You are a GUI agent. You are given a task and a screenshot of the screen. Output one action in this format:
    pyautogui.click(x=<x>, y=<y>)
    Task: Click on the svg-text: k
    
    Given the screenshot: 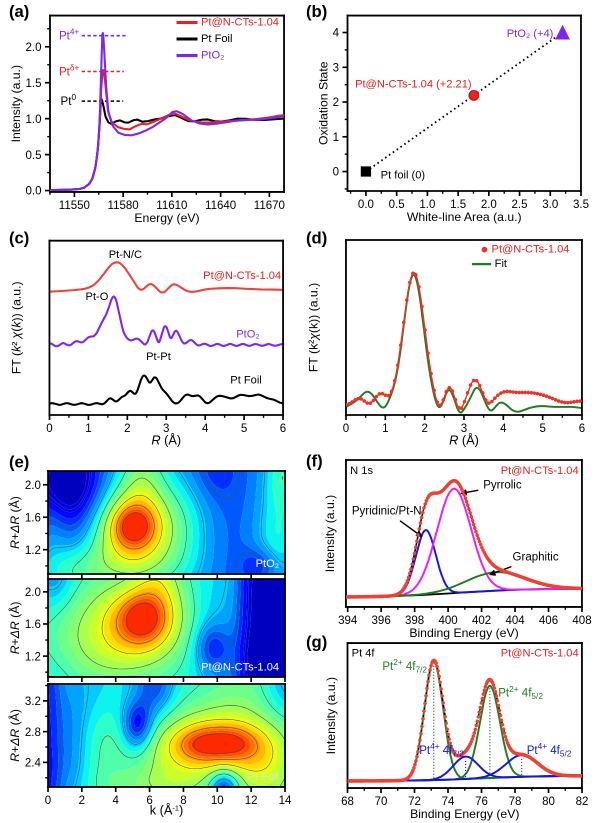 What is the action you would take?
    pyautogui.click(x=16, y=324)
    